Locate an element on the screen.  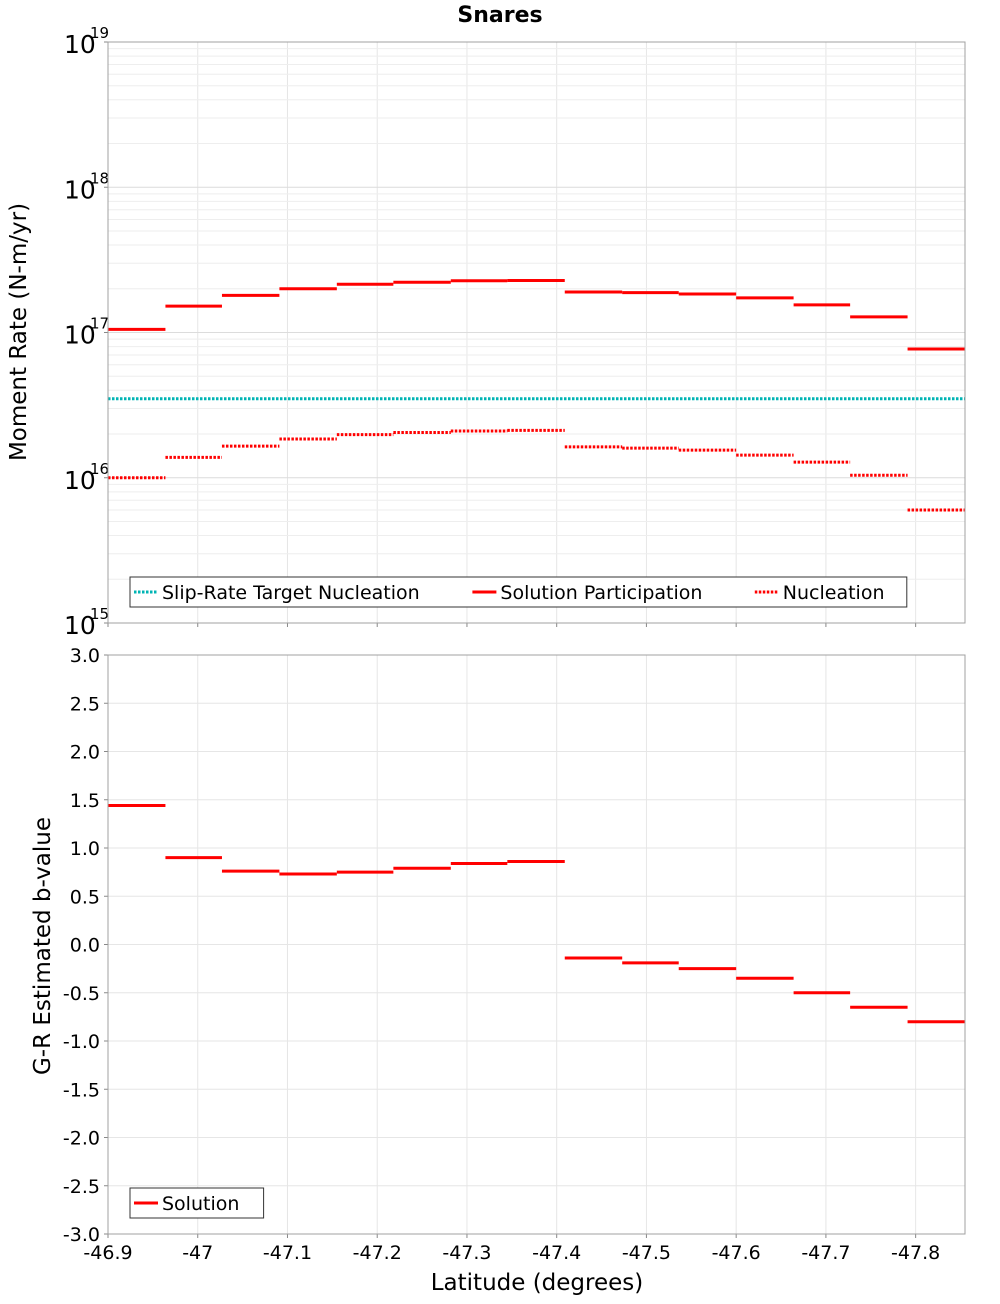
legend-entry: Solution is located at coordinates (200, 1204).